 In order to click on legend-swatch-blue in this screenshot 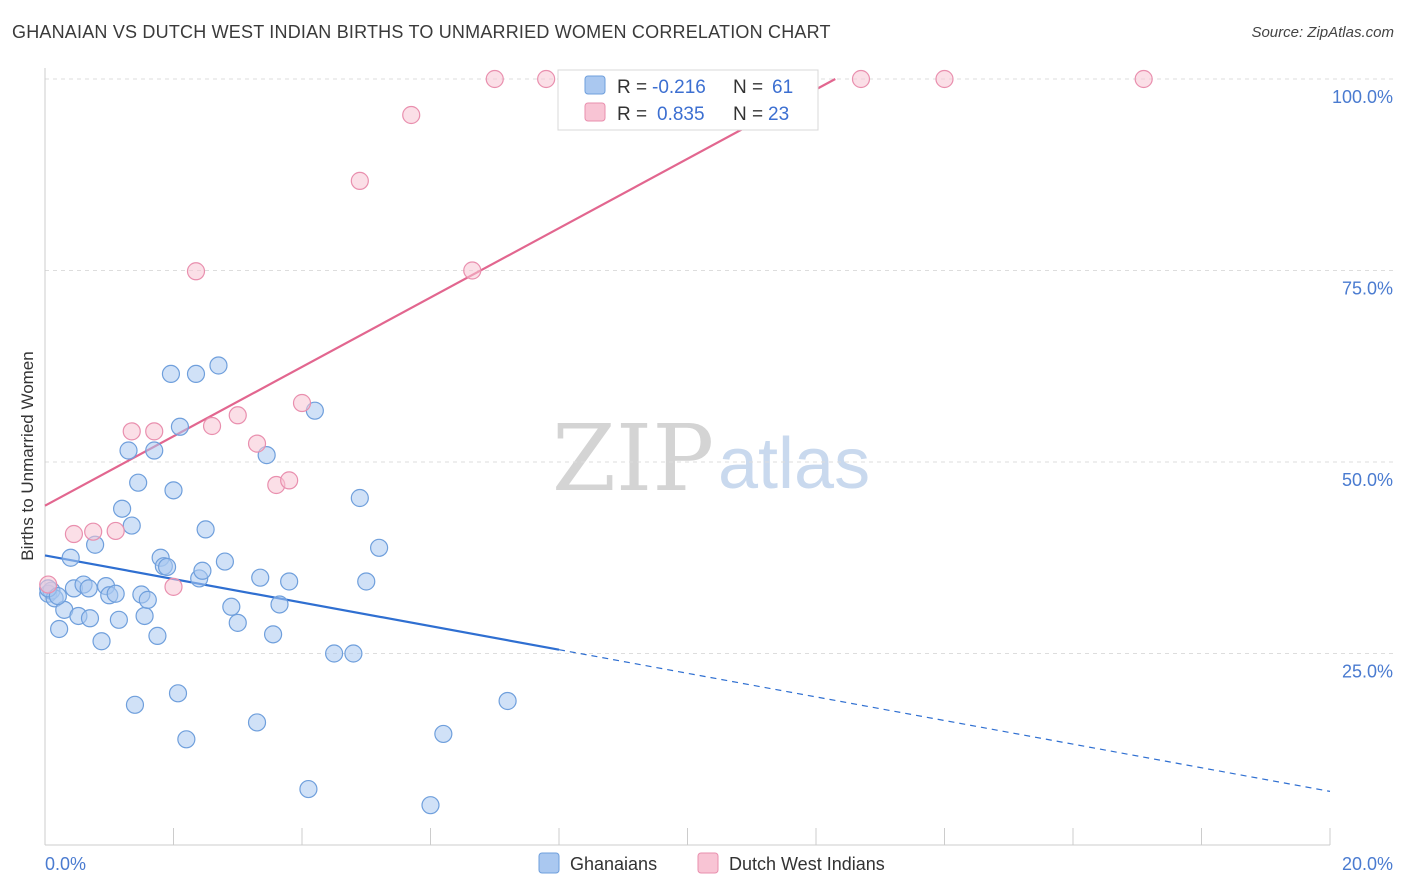, I will do `click(595, 85)`.